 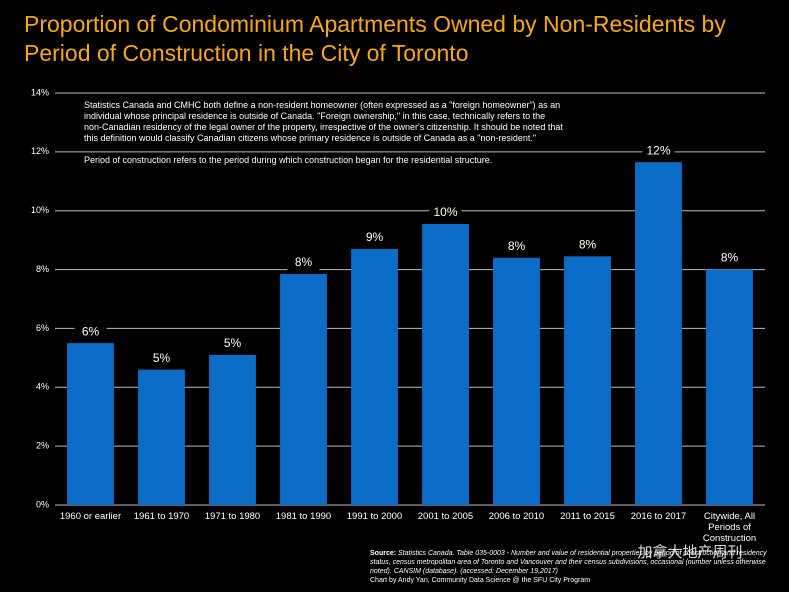 I want to click on y-tick-label: 2%, so click(x=42, y=446).